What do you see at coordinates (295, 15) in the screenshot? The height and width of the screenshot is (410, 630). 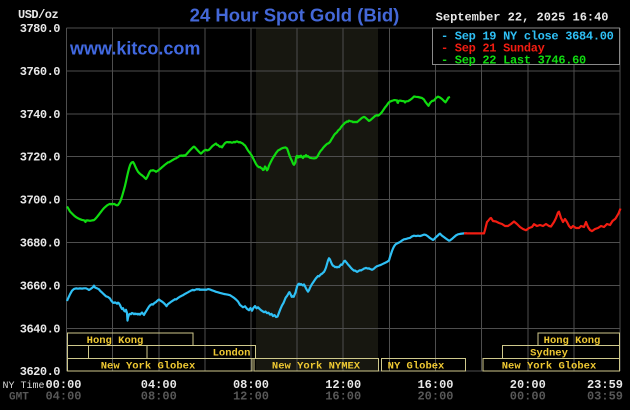 I see `svg-text: 24 Hour Spot Gold (Bid)` at bounding box center [295, 15].